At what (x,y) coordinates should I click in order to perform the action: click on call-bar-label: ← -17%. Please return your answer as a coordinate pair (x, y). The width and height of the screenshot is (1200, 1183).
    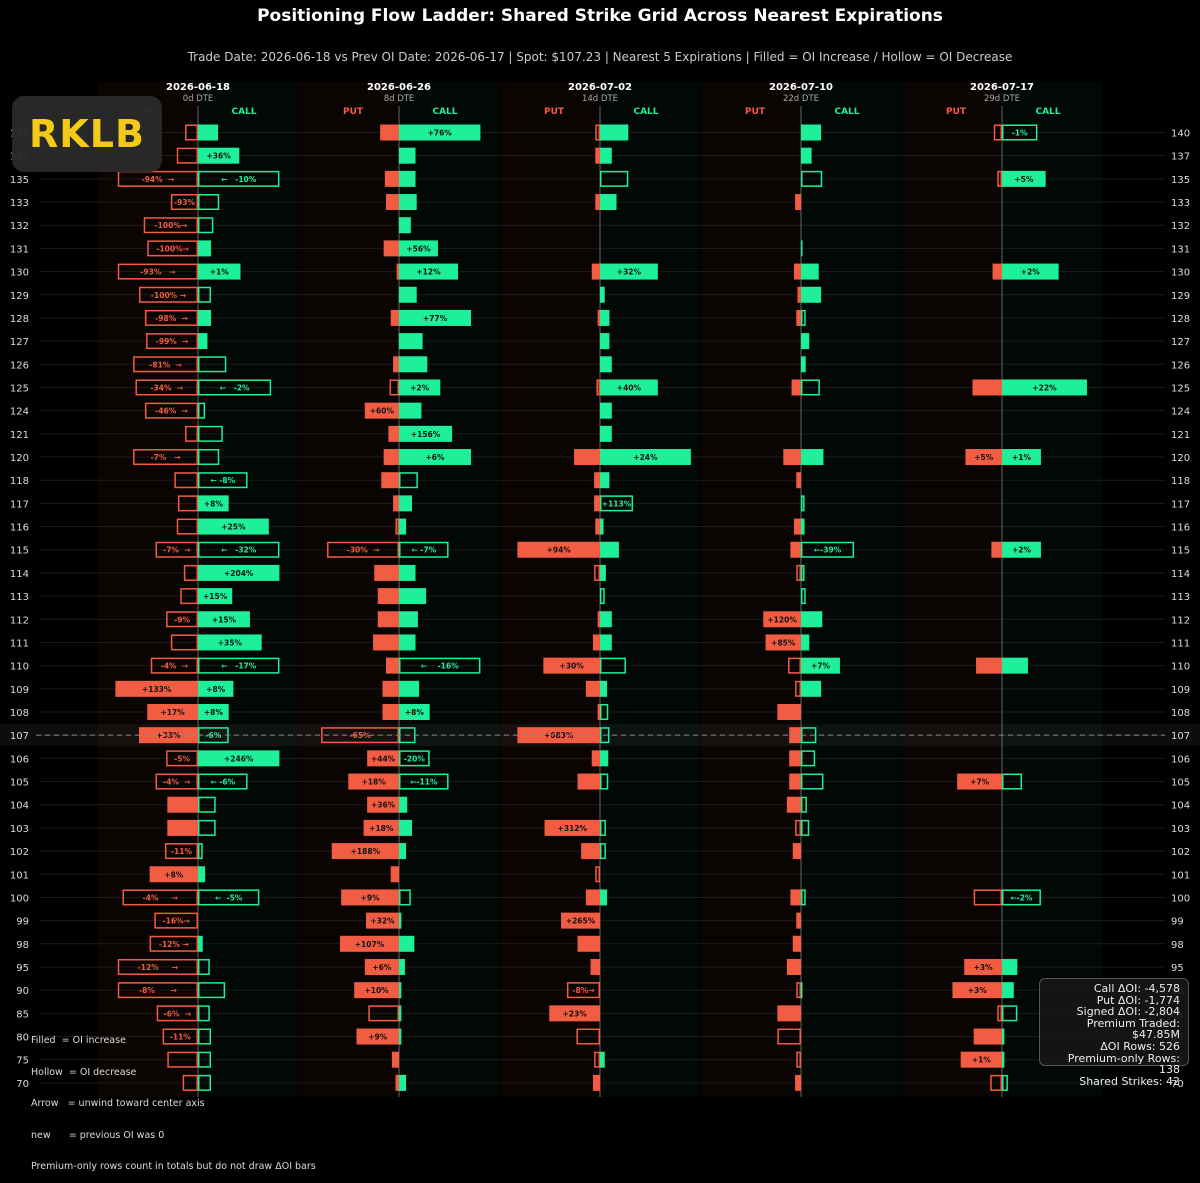
    Looking at the image, I should click on (239, 666).